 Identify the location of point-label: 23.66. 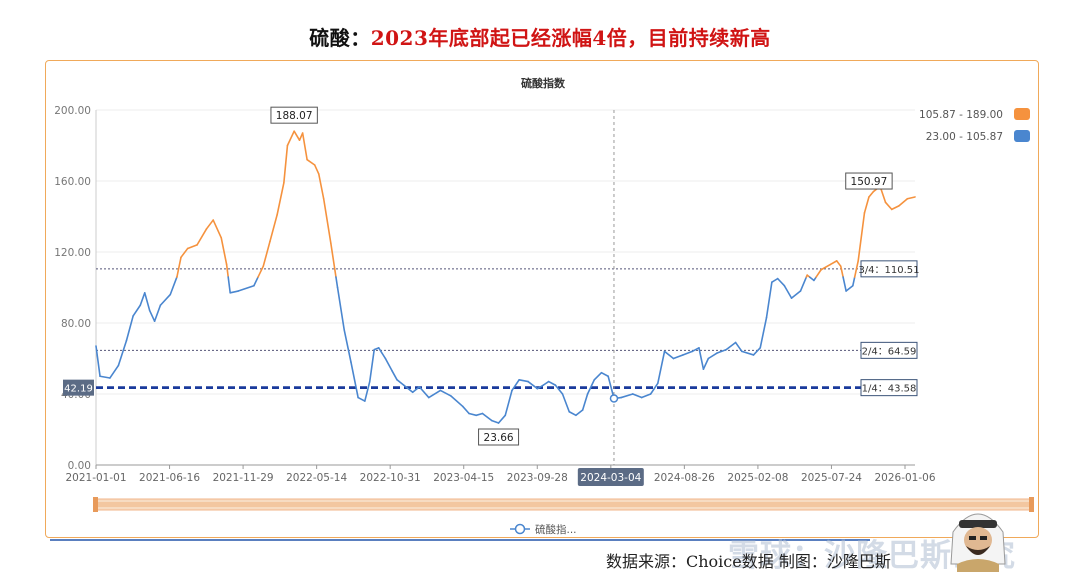
(499, 438).